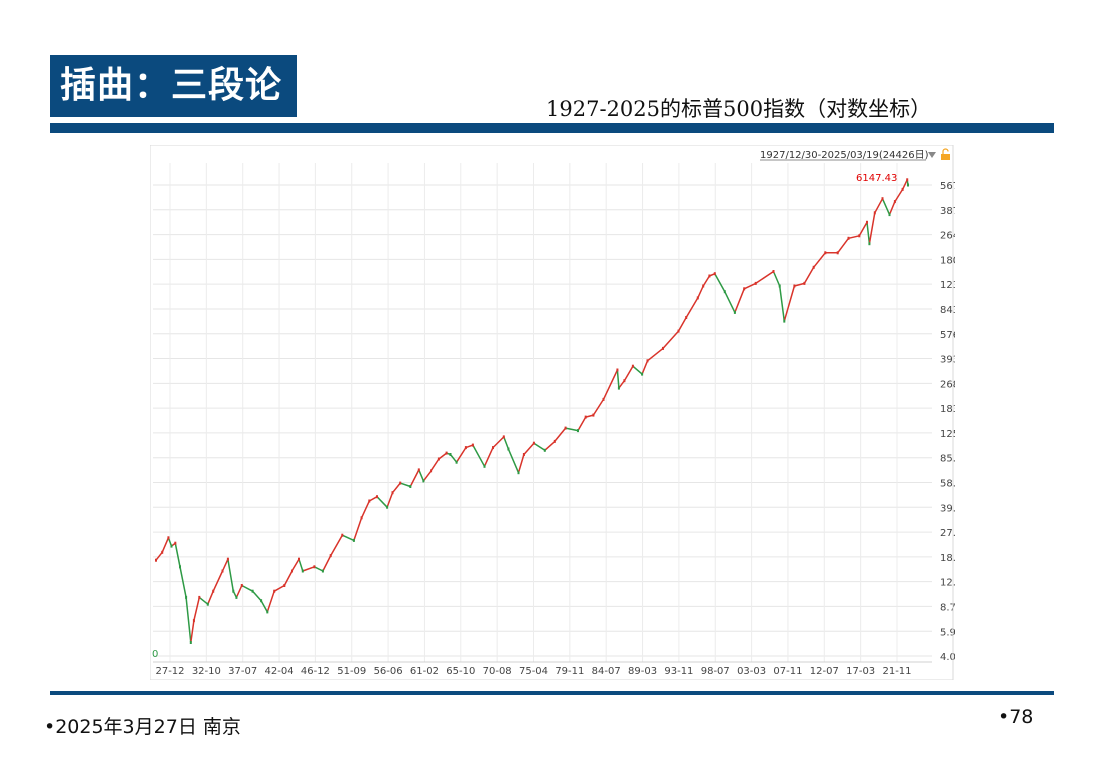  Describe the element at coordinates (947, 508) in the screenshot. I see `y-tick-label: 39.95` at that location.